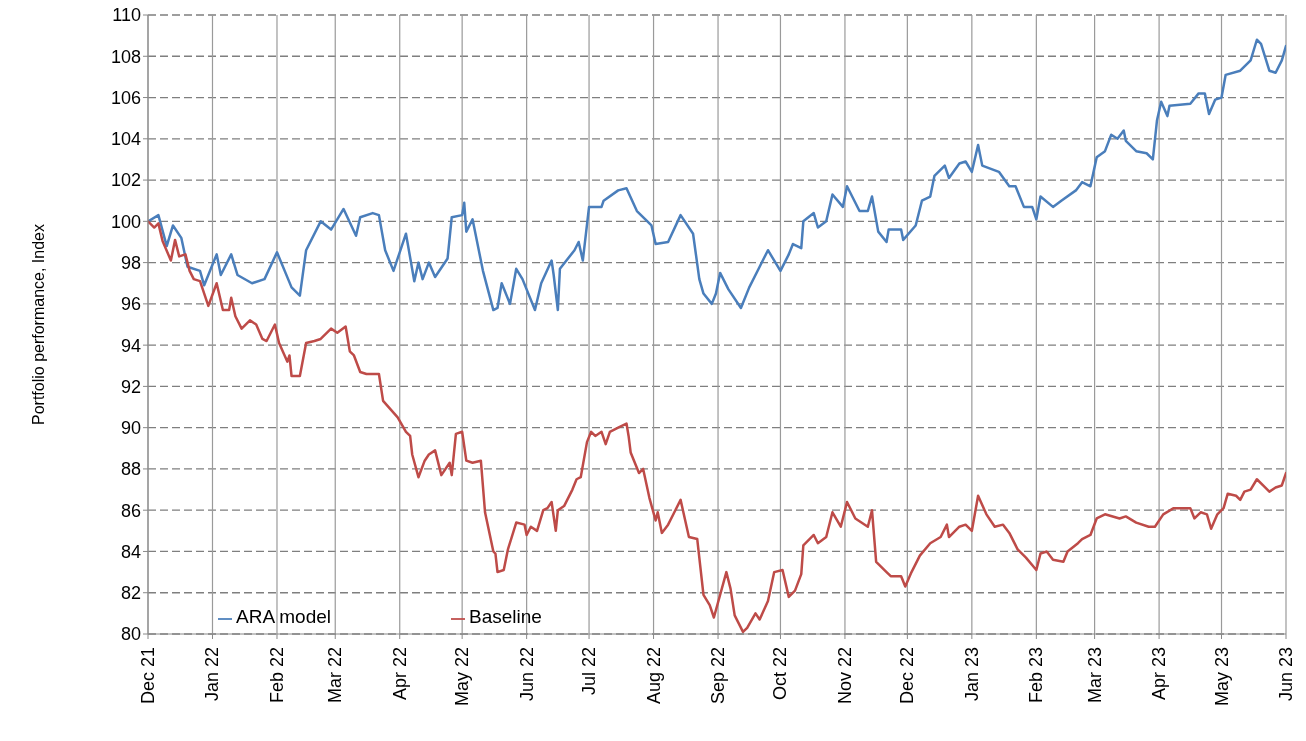 This screenshot has width=1306, height=741. Describe the element at coordinates (130, 386) in the screenshot. I see `y-tick-label: 92` at that location.